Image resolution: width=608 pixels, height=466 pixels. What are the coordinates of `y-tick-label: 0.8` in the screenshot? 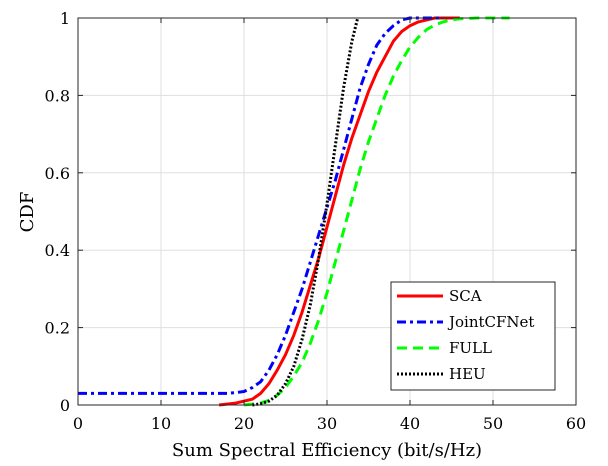 It's located at (57, 95).